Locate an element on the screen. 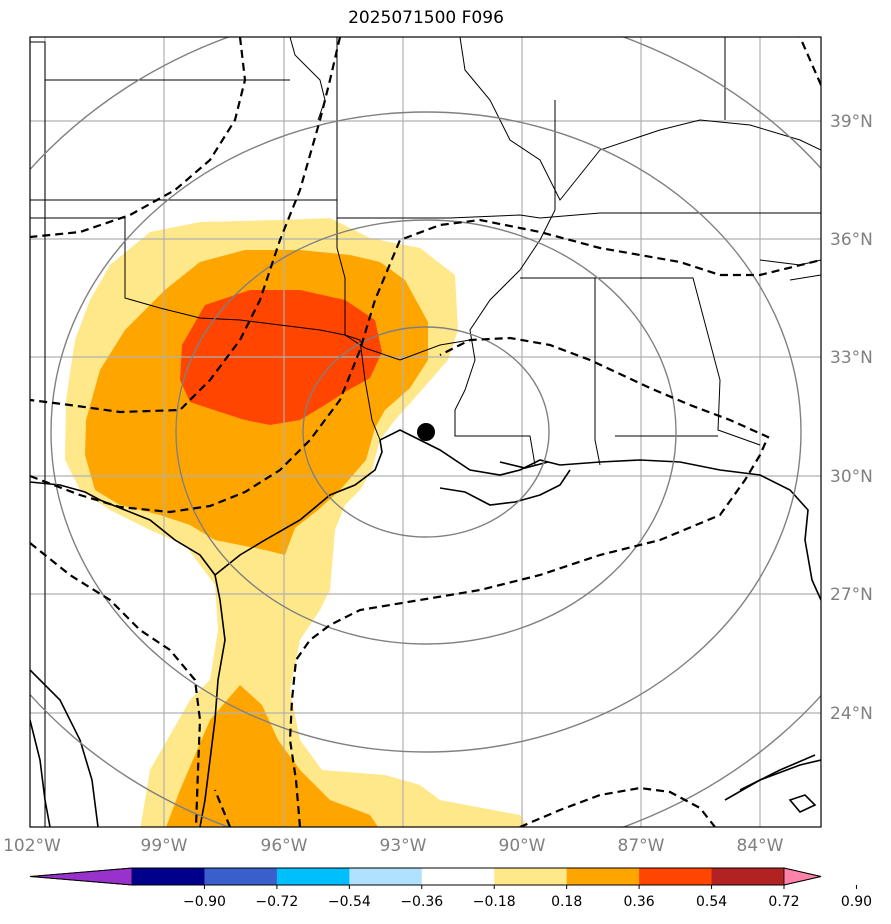 Image resolution: width=891 pixels, height=924 pixels. colorbar-tick-label: 0.36 is located at coordinates (639, 902).